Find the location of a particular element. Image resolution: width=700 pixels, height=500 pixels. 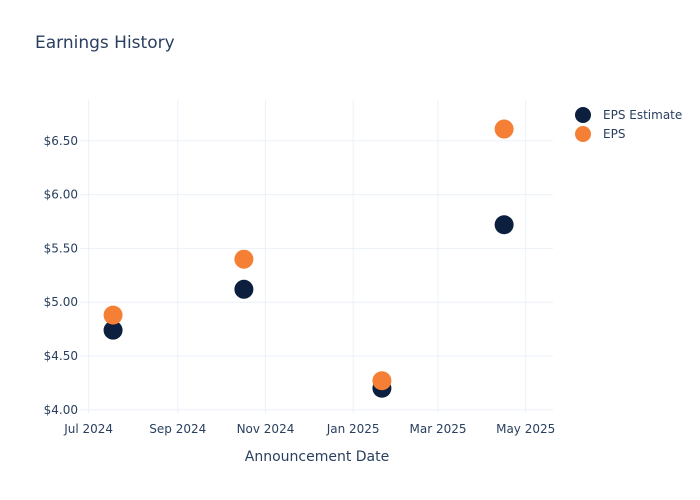

y-tick-label: $5.50 is located at coordinates (61, 248).